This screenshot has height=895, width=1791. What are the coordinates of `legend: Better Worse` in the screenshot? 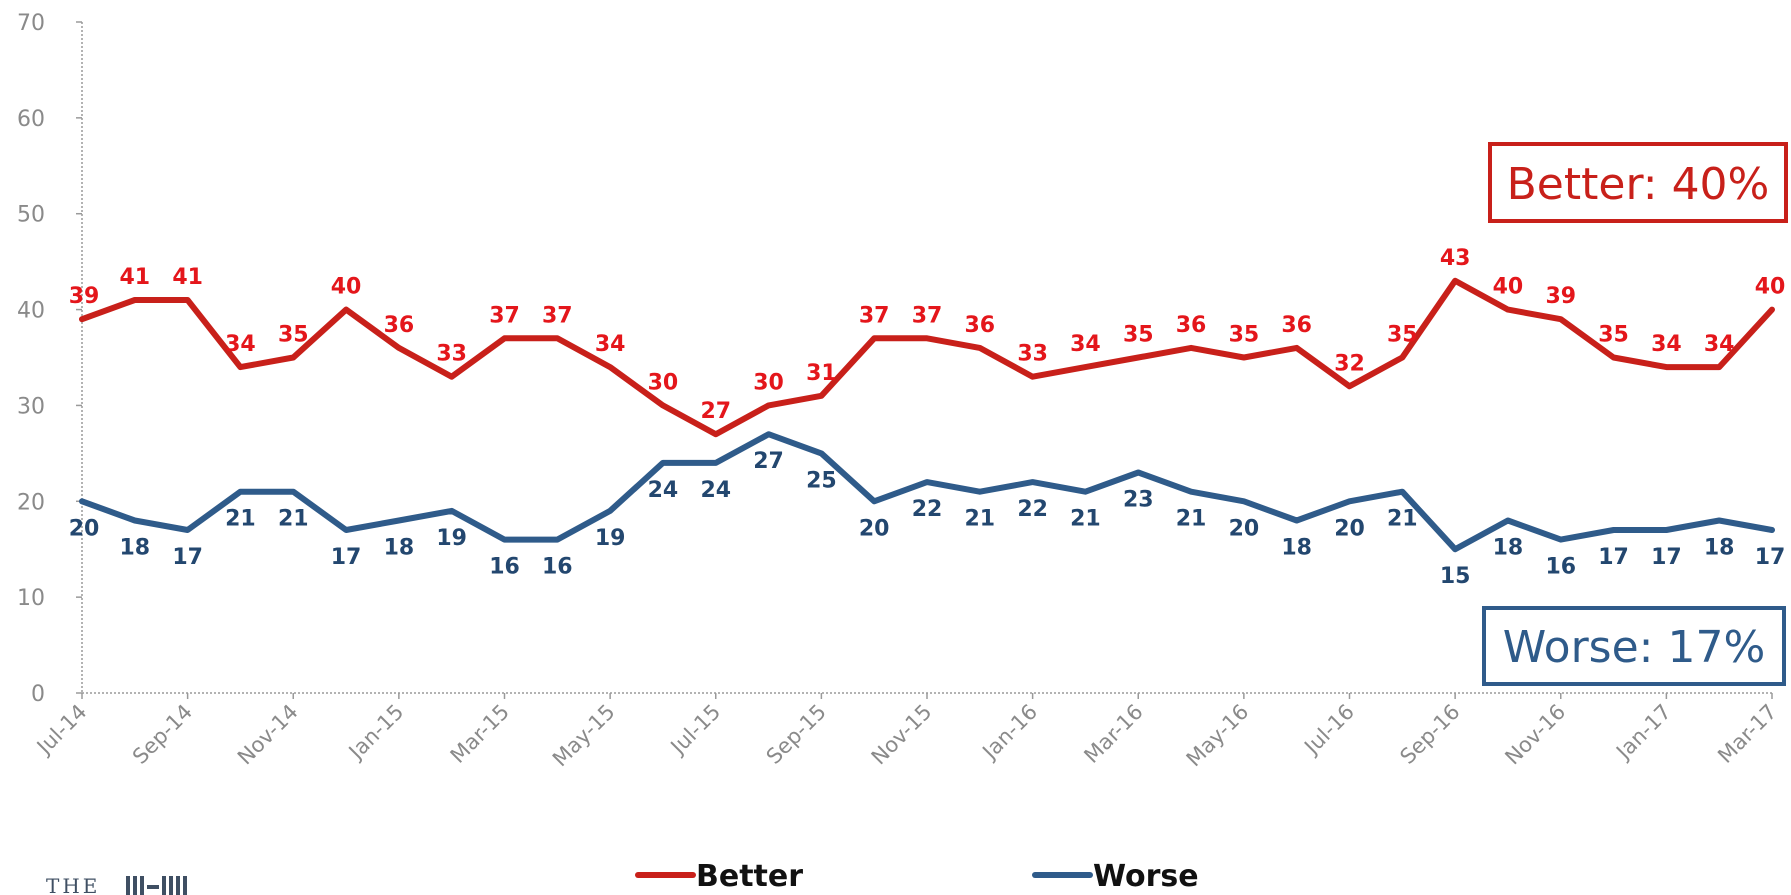 It's located at (917, 876).